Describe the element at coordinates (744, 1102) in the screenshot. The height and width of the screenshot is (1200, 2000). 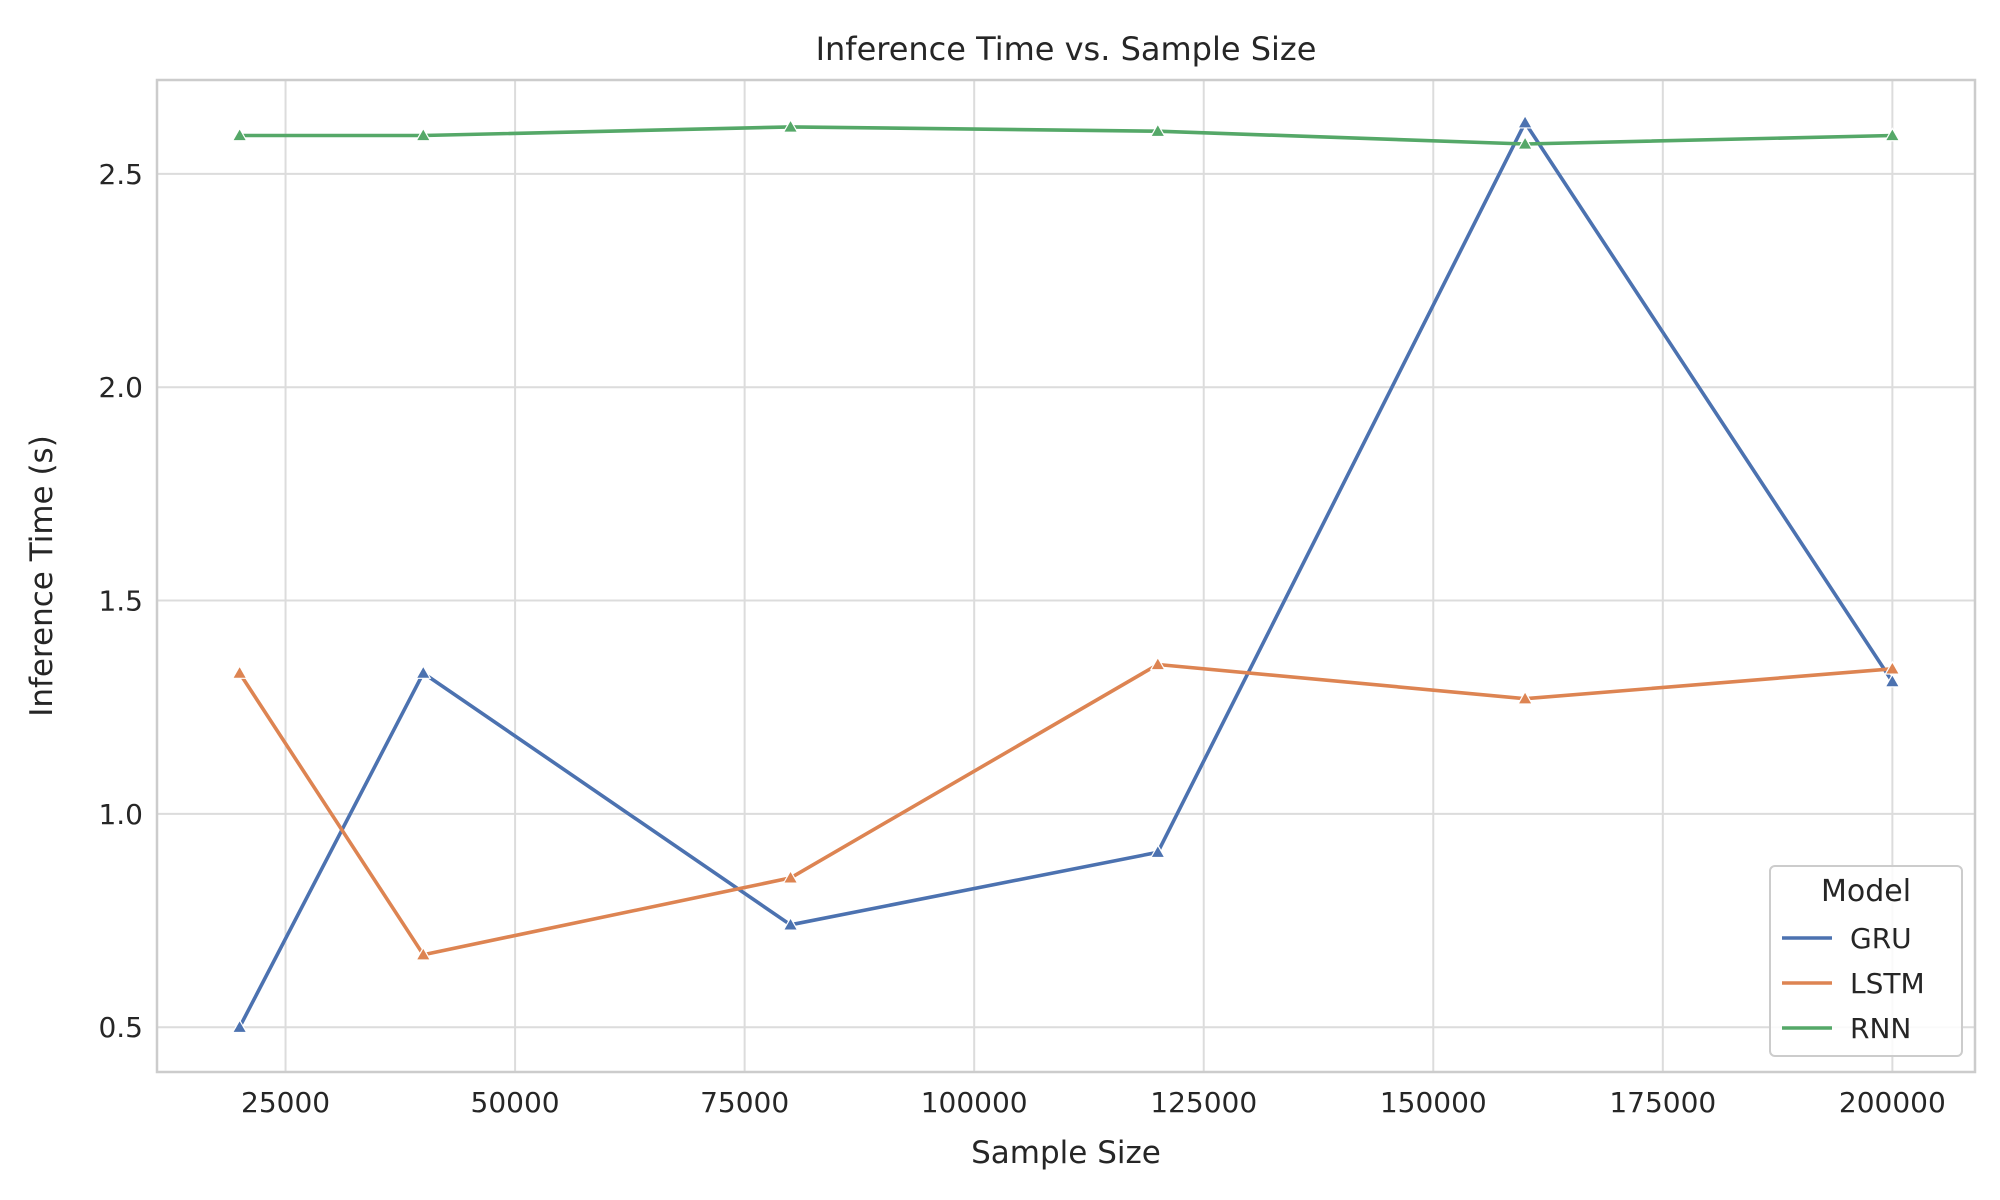
I see `x-tick-label: 75000` at that location.